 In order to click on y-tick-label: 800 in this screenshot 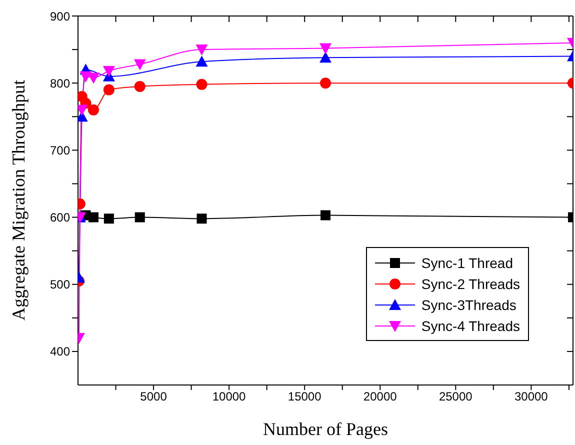, I will do `click(60, 83)`.